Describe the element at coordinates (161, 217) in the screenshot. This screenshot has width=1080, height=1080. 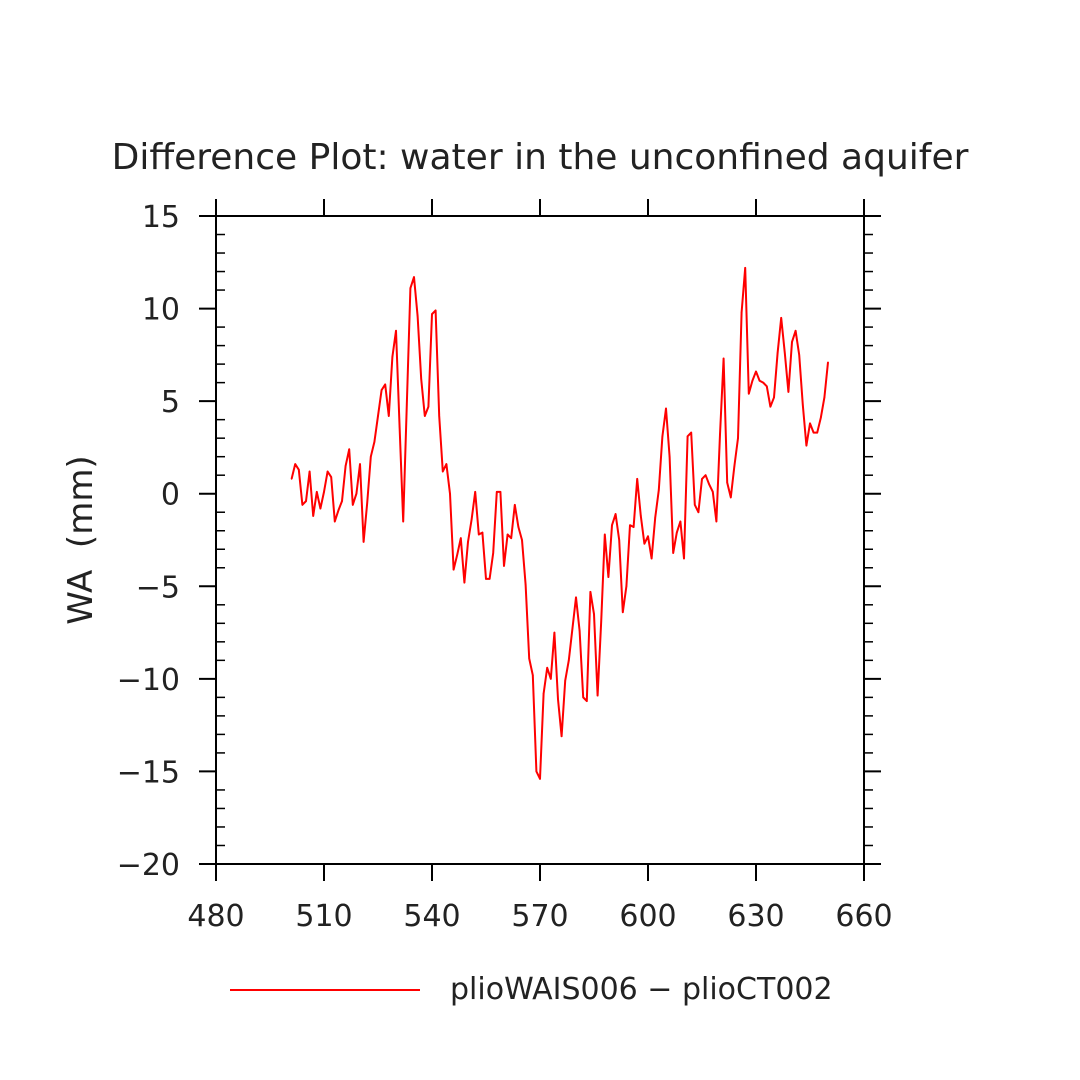
I see `y-tick-label: 15` at that location.